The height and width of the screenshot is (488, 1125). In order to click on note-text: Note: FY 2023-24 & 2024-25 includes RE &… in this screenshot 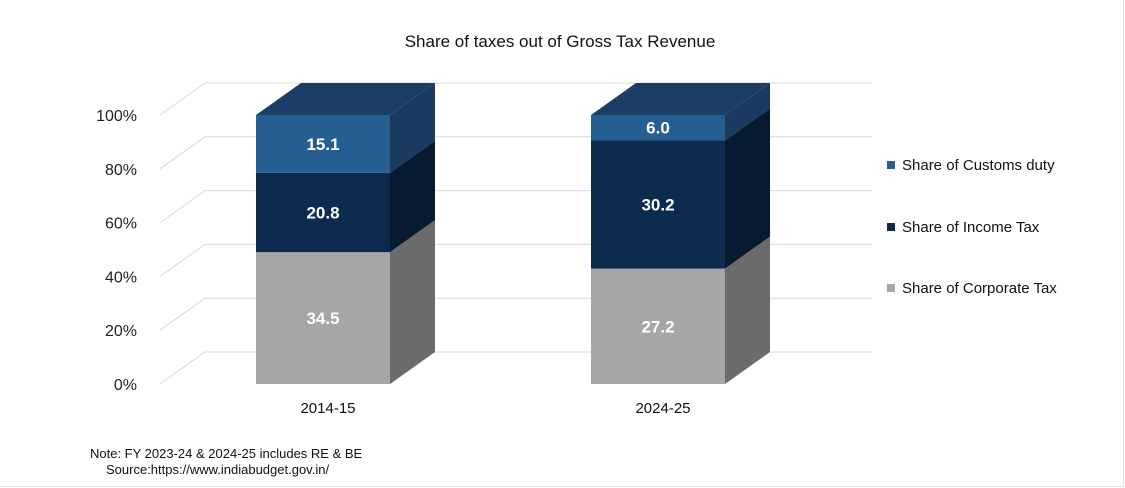, I will do `click(226, 453)`.